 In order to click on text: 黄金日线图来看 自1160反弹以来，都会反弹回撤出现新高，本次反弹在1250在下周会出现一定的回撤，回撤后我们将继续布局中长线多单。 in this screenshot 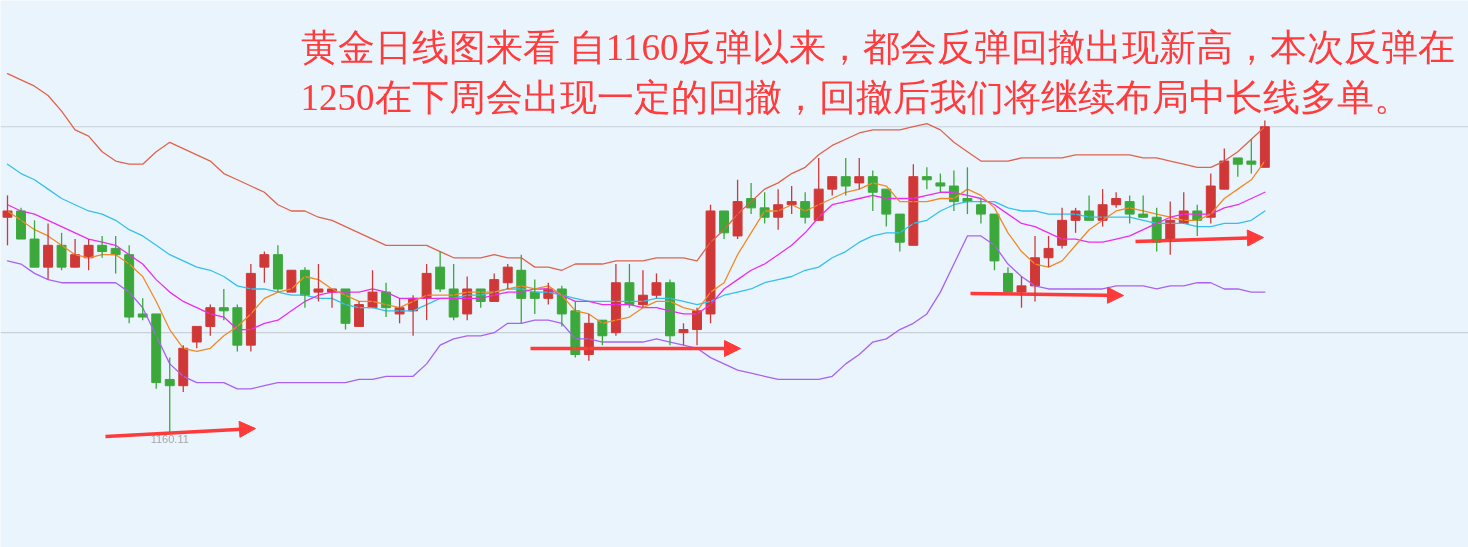, I will do `click(878, 72)`.